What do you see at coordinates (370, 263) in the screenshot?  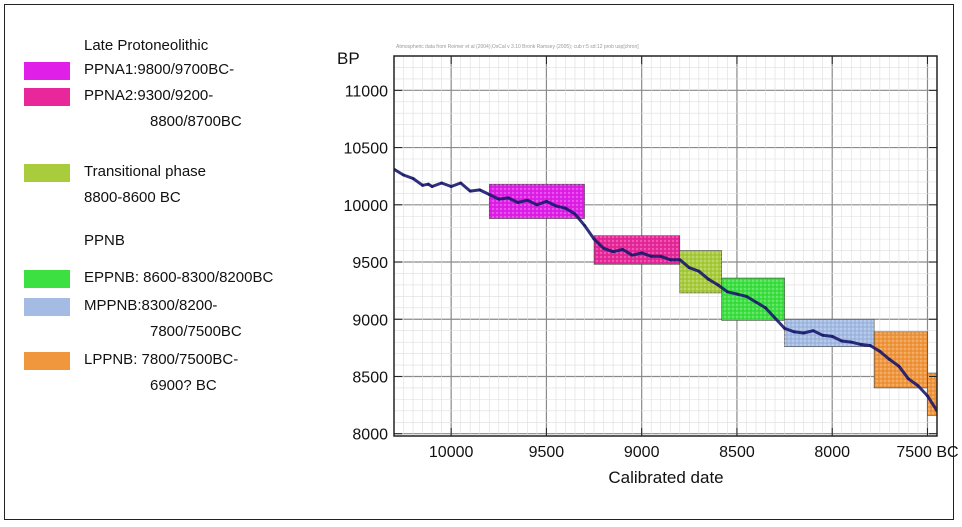 I see `y-tick-label: 9500` at bounding box center [370, 263].